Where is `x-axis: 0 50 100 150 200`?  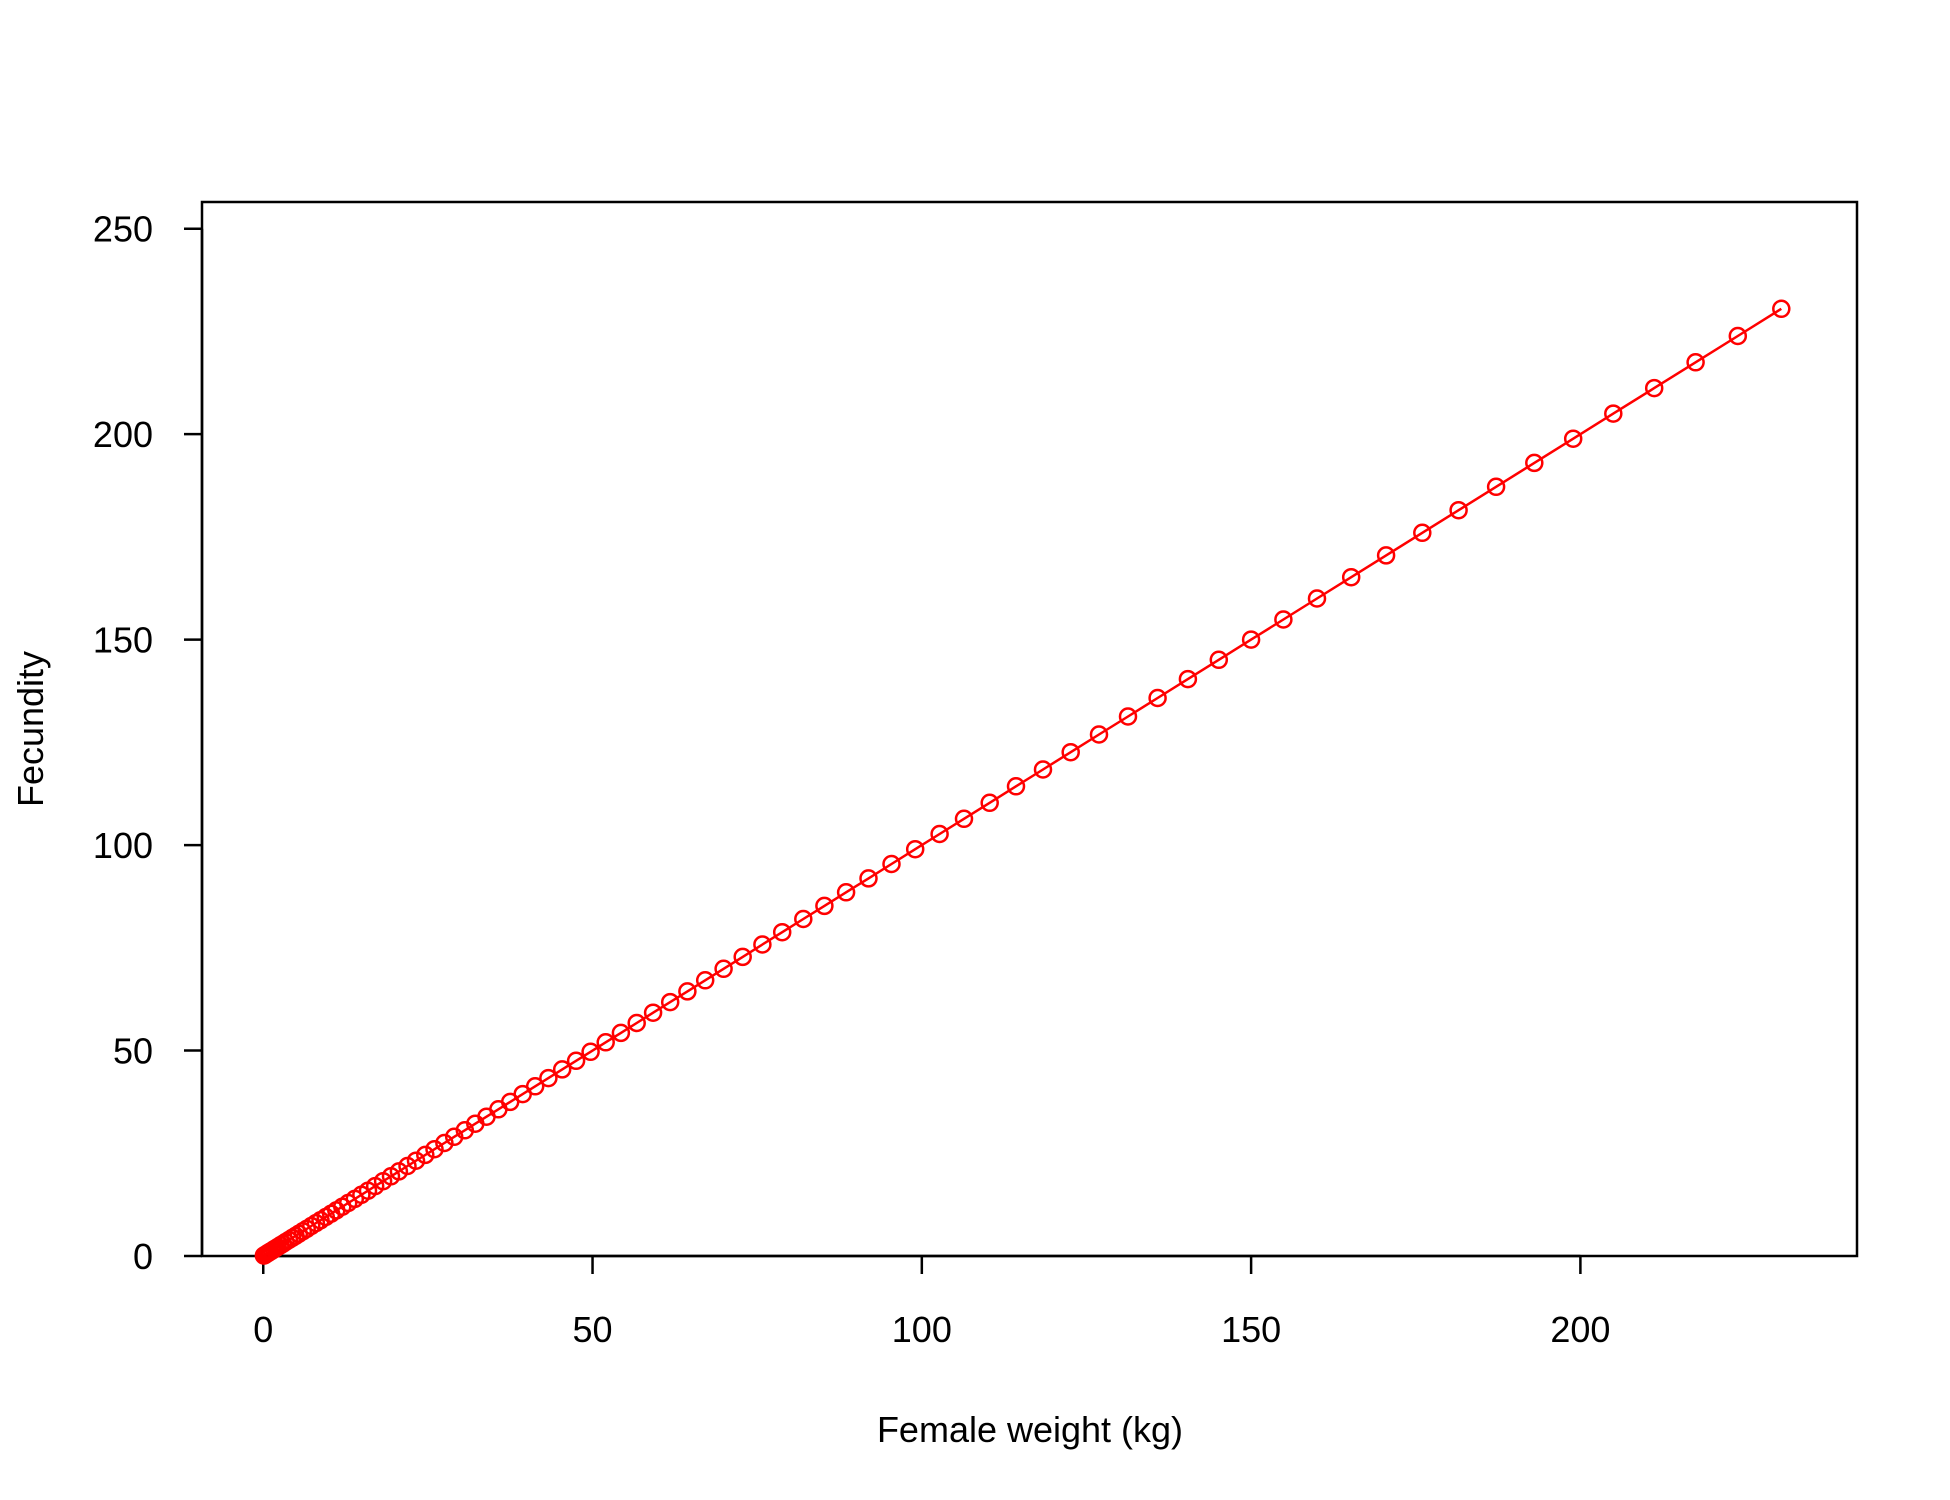 x-axis: 0 50 100 150 200 is located at coordinates (931, 1302).